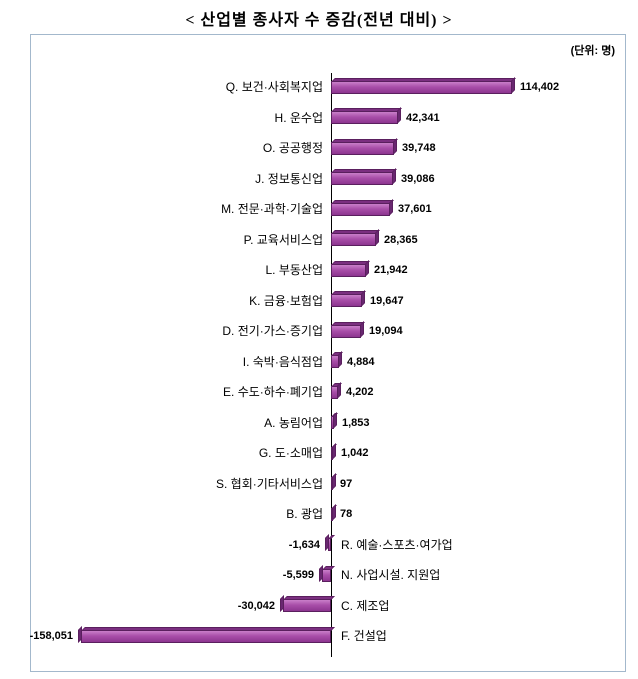  What do you see at coordinates (319, 20) in the screenshot?
I see `chart-title: < 산업별 종사자 수 증감(전년 대비) >` at bounding box center [319, 20].